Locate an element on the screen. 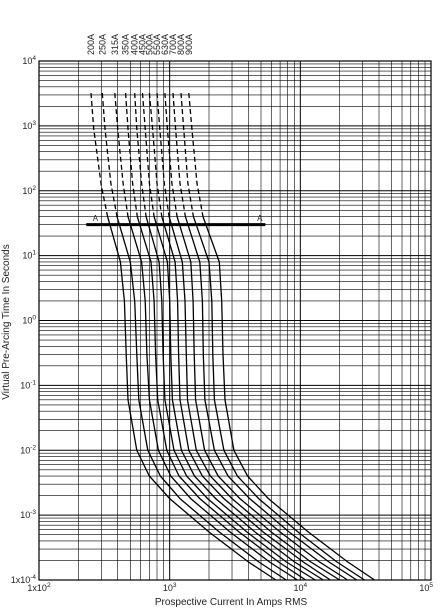 The image size is (442, 615). series-label: 500A is located at coordinates (149, 44).